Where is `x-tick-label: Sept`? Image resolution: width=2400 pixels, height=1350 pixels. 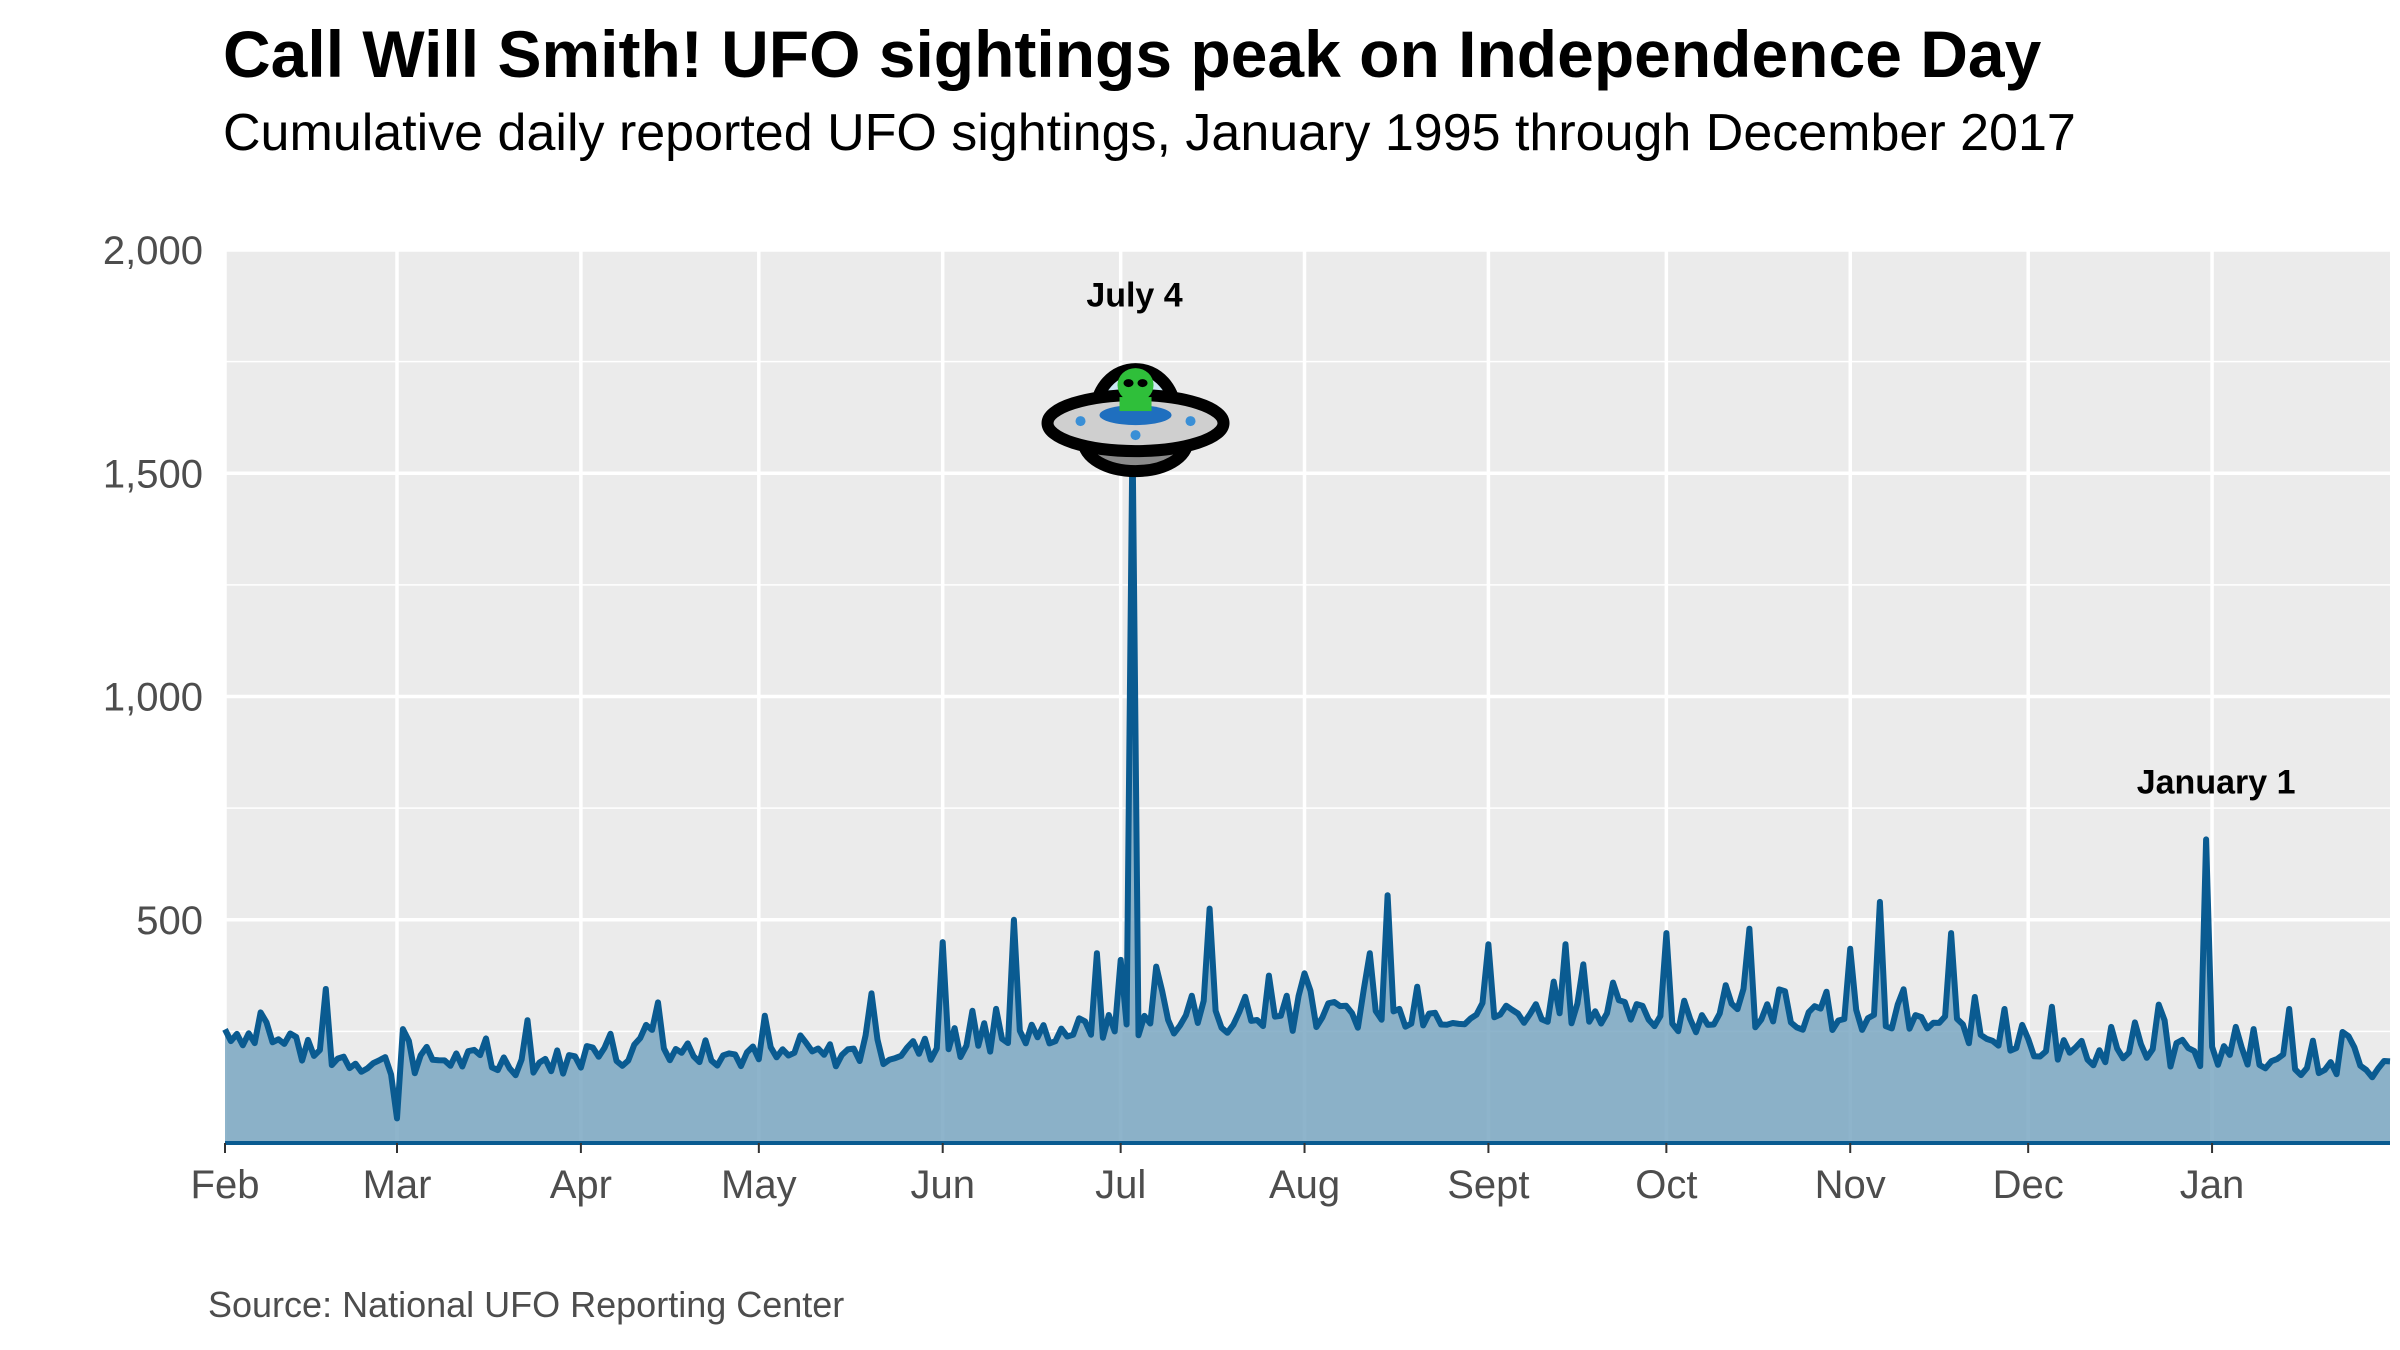 x-tick-label: Sept is located at coordinates (1488, 1185).